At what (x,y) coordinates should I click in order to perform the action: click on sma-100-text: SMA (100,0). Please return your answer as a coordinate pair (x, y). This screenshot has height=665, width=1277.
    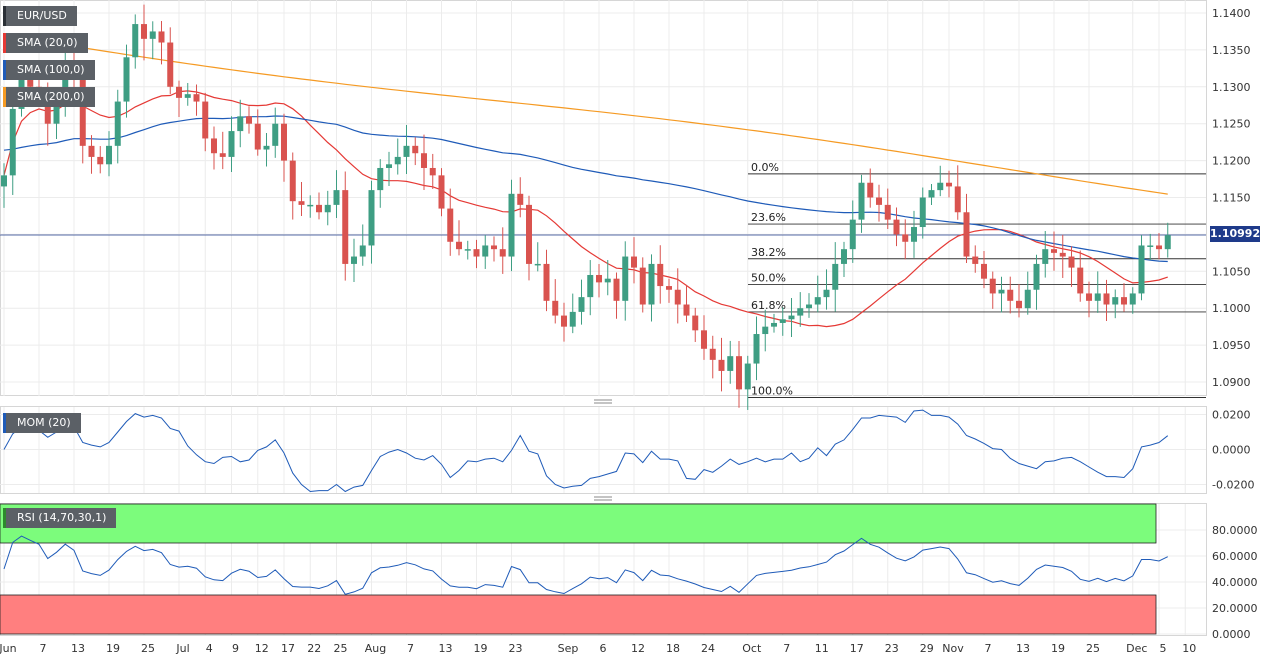
    Looking at the image, I should click on (51, 69).